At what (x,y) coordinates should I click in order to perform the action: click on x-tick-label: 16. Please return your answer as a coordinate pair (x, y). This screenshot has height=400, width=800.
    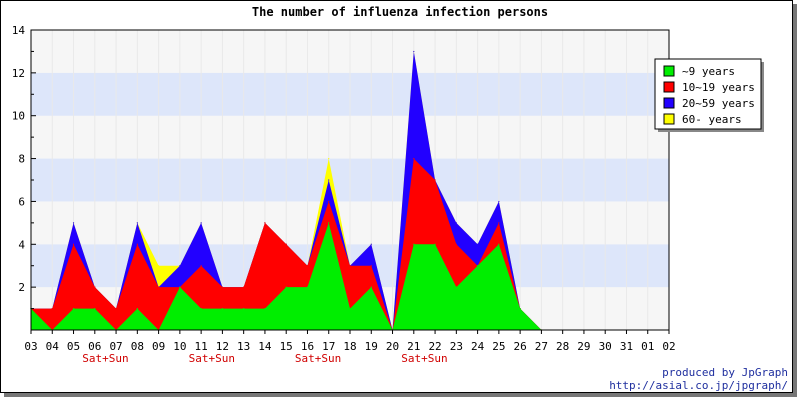
    Looking at the image, I should click on (307, 346).